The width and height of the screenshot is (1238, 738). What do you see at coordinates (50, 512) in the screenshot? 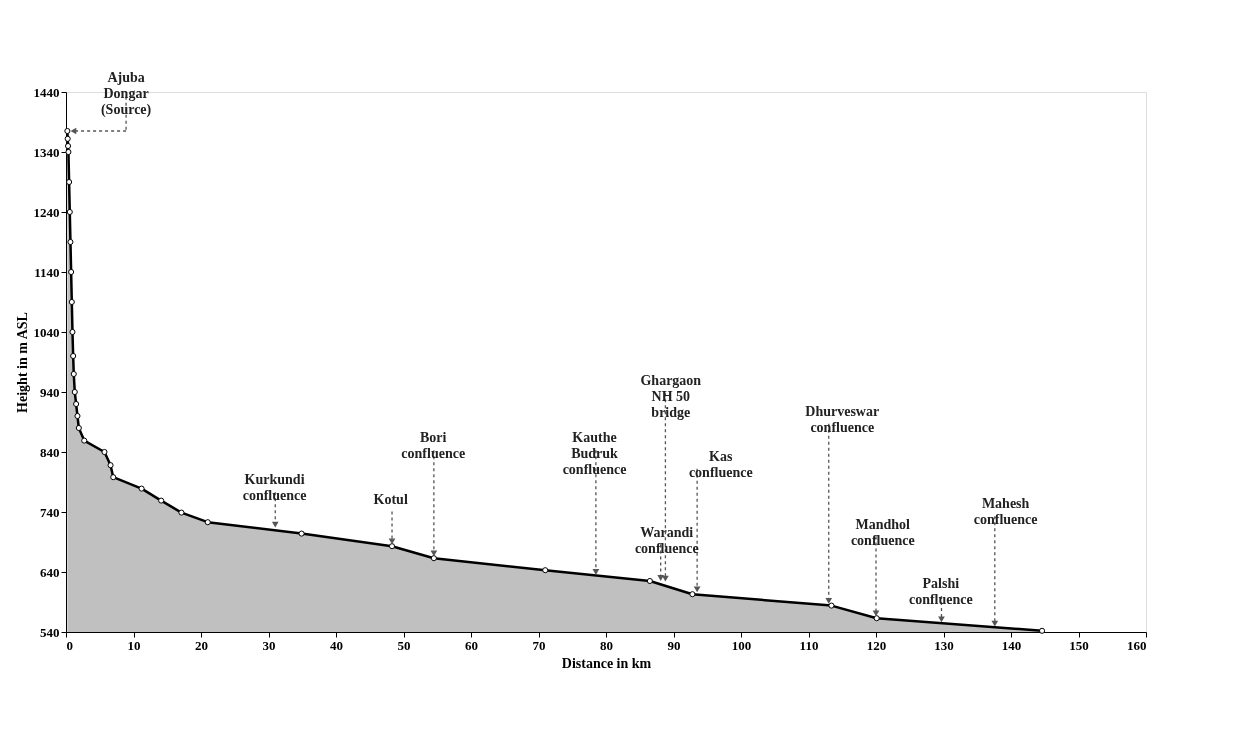
I see `y-tick-label: 740` at bounding box center [50, 512].